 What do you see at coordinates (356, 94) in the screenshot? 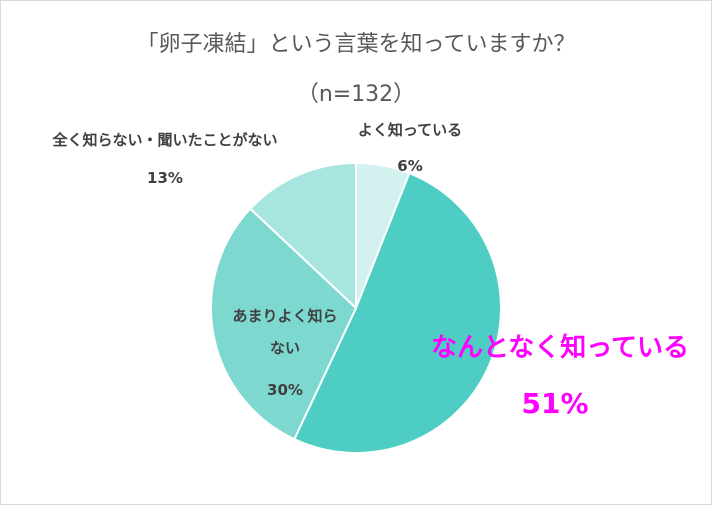
I see `chart-subtitle: （n=132）` at bounding box center [356, 94].